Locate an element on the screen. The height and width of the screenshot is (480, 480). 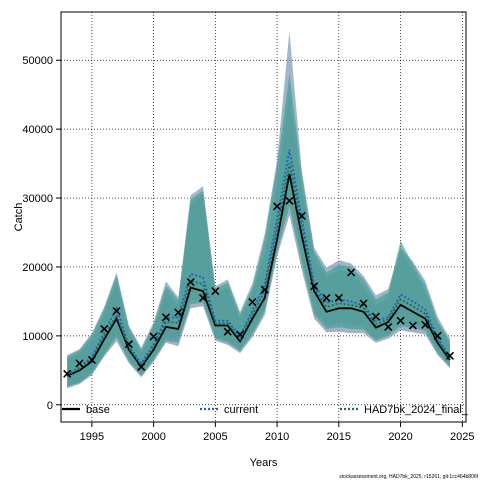
y-tick-label: 50000 is located at coordinates (37, 61).